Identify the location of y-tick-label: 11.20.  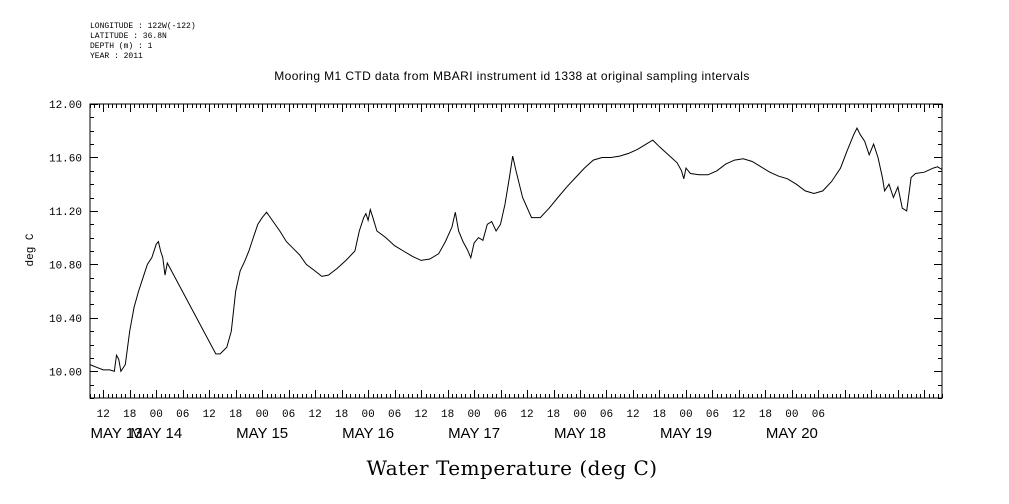
(65, 213).